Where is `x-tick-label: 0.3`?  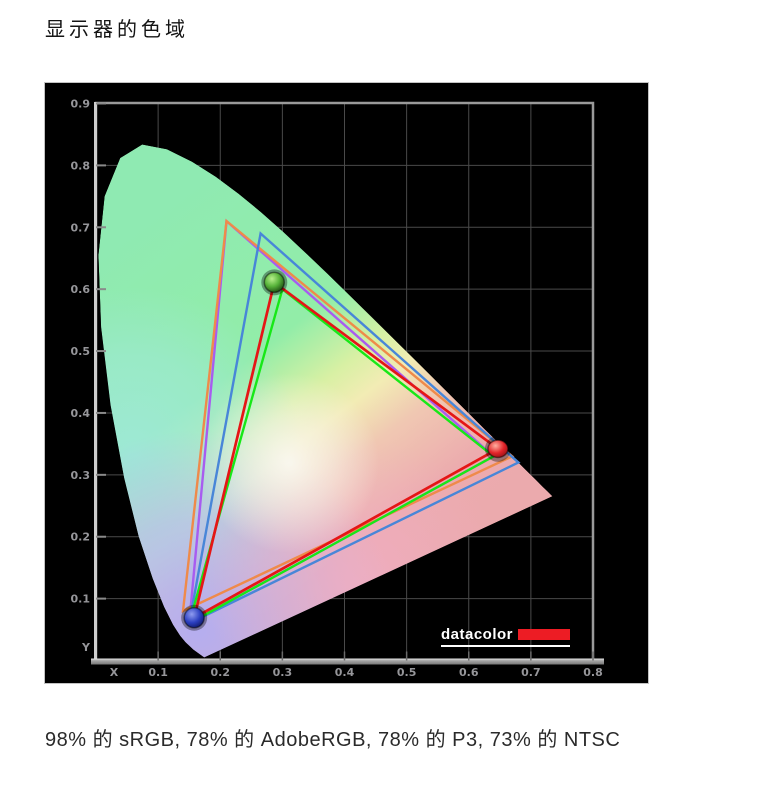 x-tick-label: 0.3 is located at coordinates (283, 672).